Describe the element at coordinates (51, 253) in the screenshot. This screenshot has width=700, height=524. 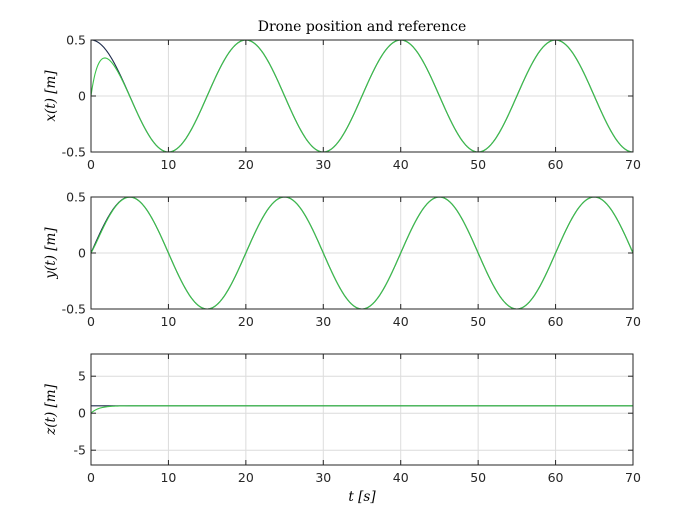
I see `y-axis-label: y(t) [m]` at that location.